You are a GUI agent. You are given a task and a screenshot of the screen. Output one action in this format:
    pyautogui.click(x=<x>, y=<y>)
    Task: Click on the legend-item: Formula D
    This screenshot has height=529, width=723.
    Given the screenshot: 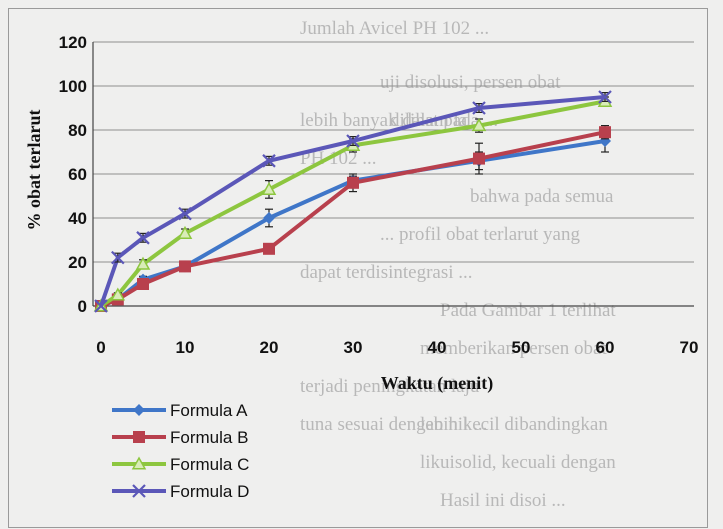 What is the action you would take?
    pyautogui.click(x=180, y=491)
    